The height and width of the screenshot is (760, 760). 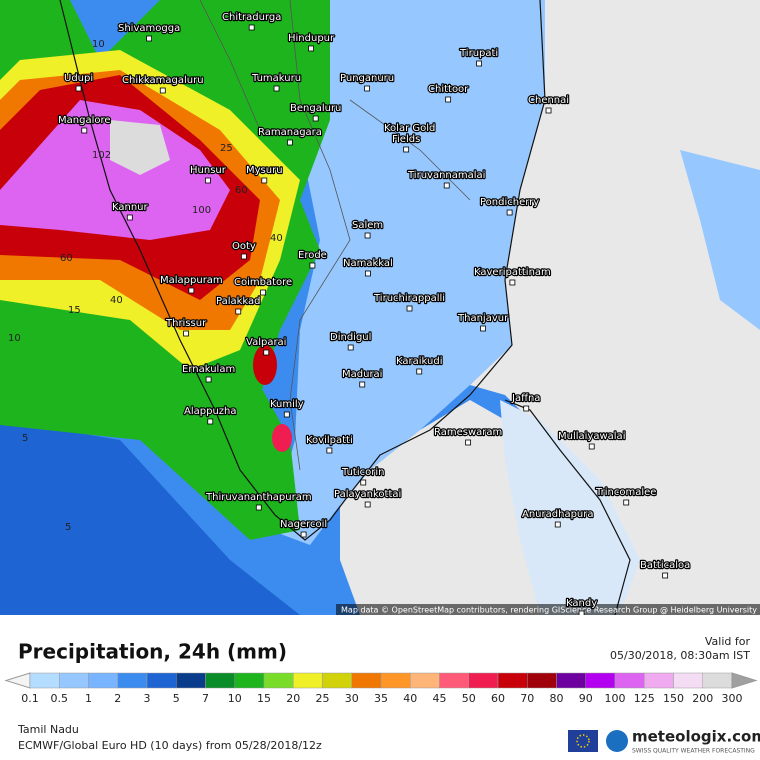 I want to click on place-label: Chennai, so click(x=548, y=100).